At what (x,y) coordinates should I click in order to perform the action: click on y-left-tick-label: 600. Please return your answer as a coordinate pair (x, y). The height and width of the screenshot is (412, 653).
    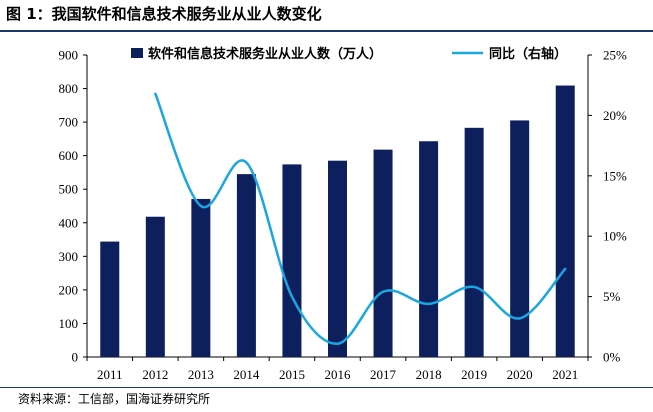
    Looking at the image, I should click on (69, 155).